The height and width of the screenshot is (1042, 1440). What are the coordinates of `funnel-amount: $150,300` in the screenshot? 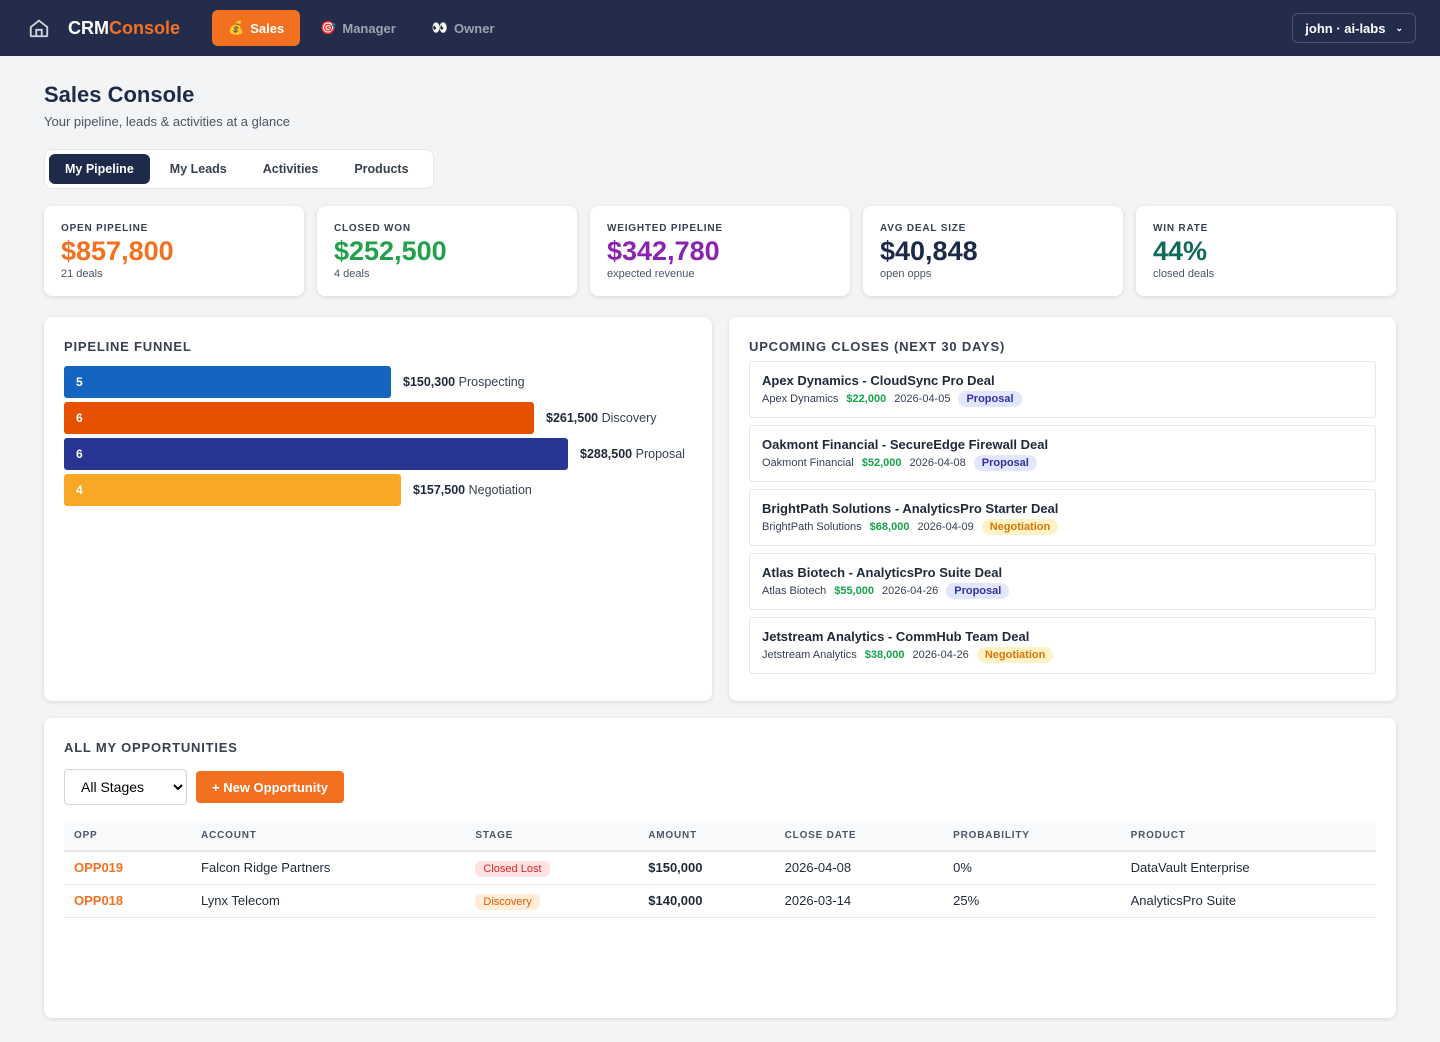 It's located at (429, 382).